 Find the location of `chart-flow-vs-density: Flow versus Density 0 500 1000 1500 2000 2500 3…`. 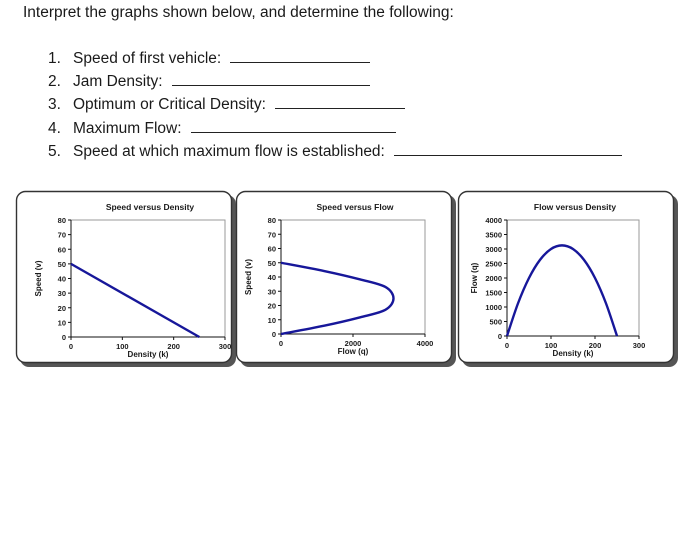

chart-flow-vs-density: Flow versus Density 0 500 1000 1500 2000 2500 3… is located at coordinates (569, 280).